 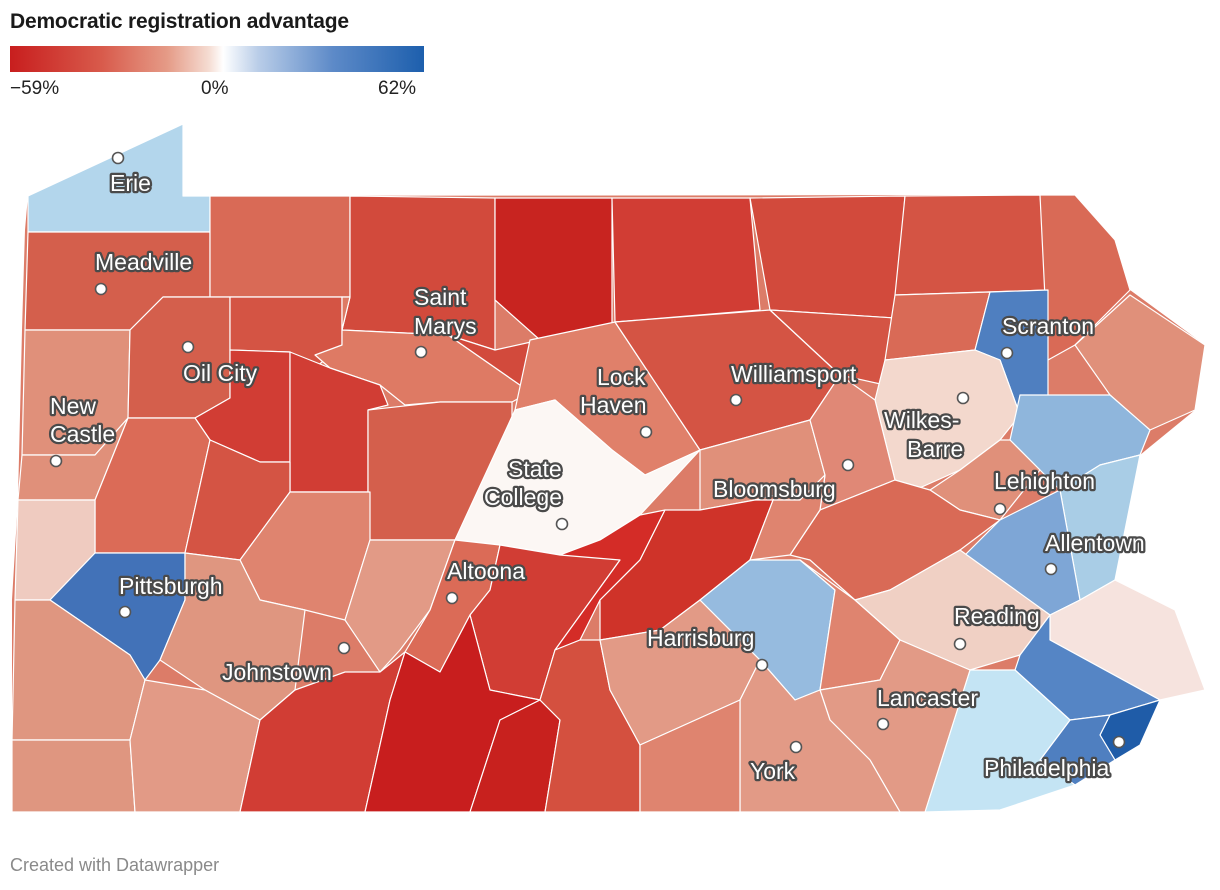 What do you see at coordinates (1047, 768) in the screenshot?
I see `city-label-line: Philadelphia` at bounding box center [1047, 768].